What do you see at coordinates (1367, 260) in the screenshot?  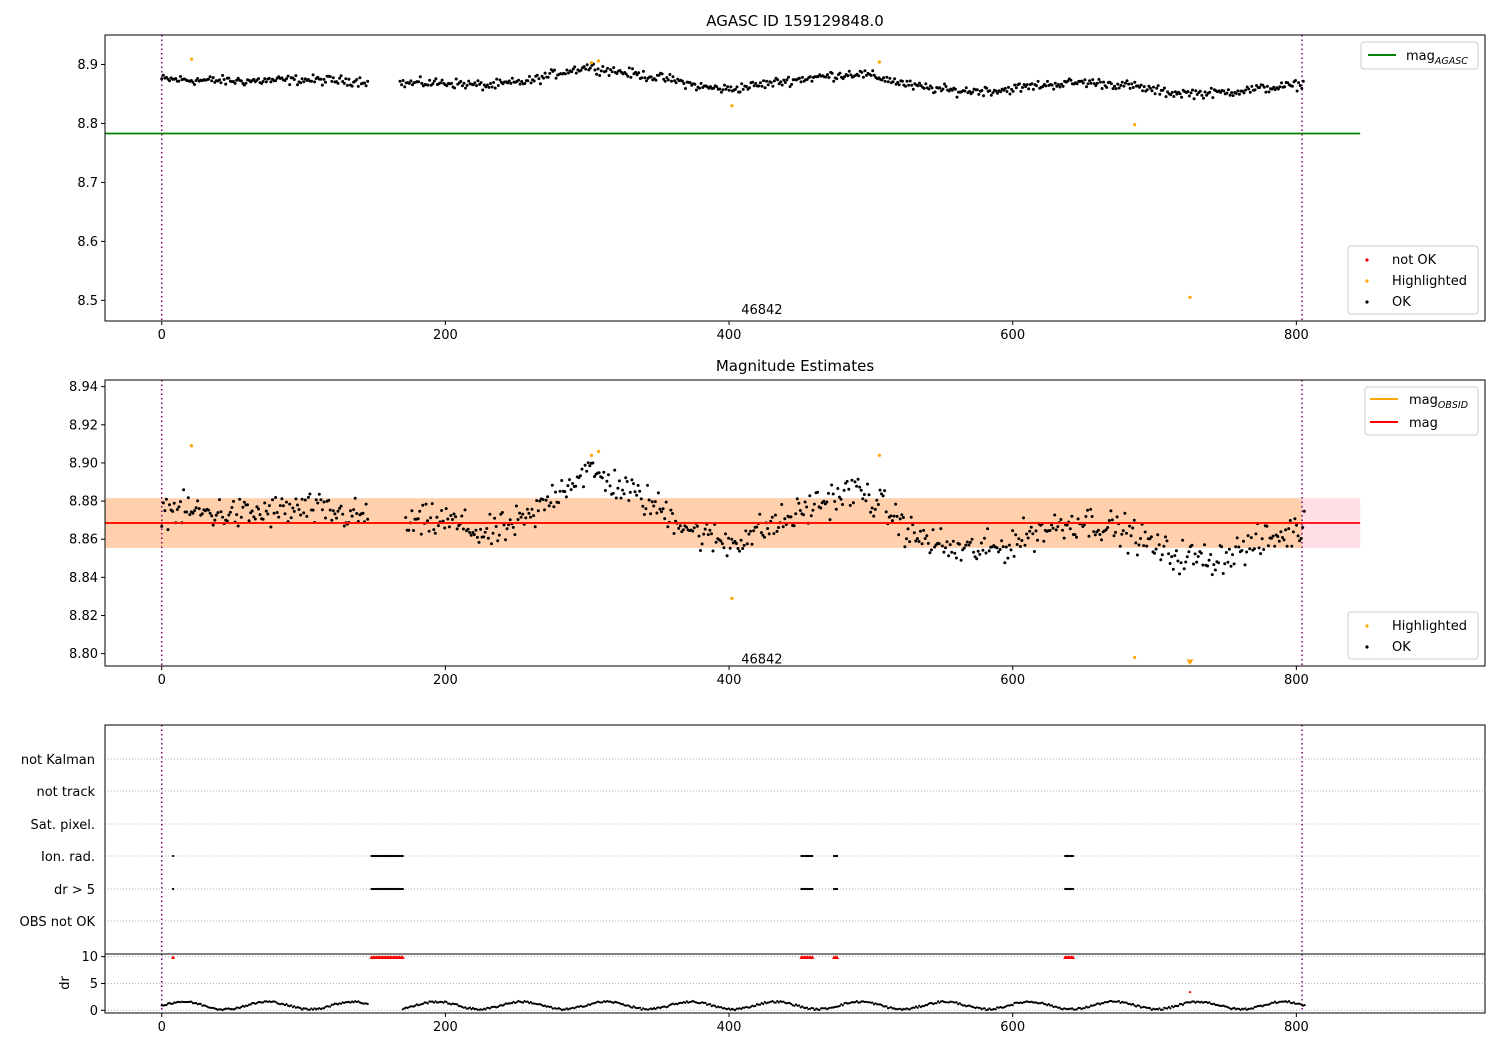 I see `legend-marker-not-ok` at bounding box center [1367, 260].